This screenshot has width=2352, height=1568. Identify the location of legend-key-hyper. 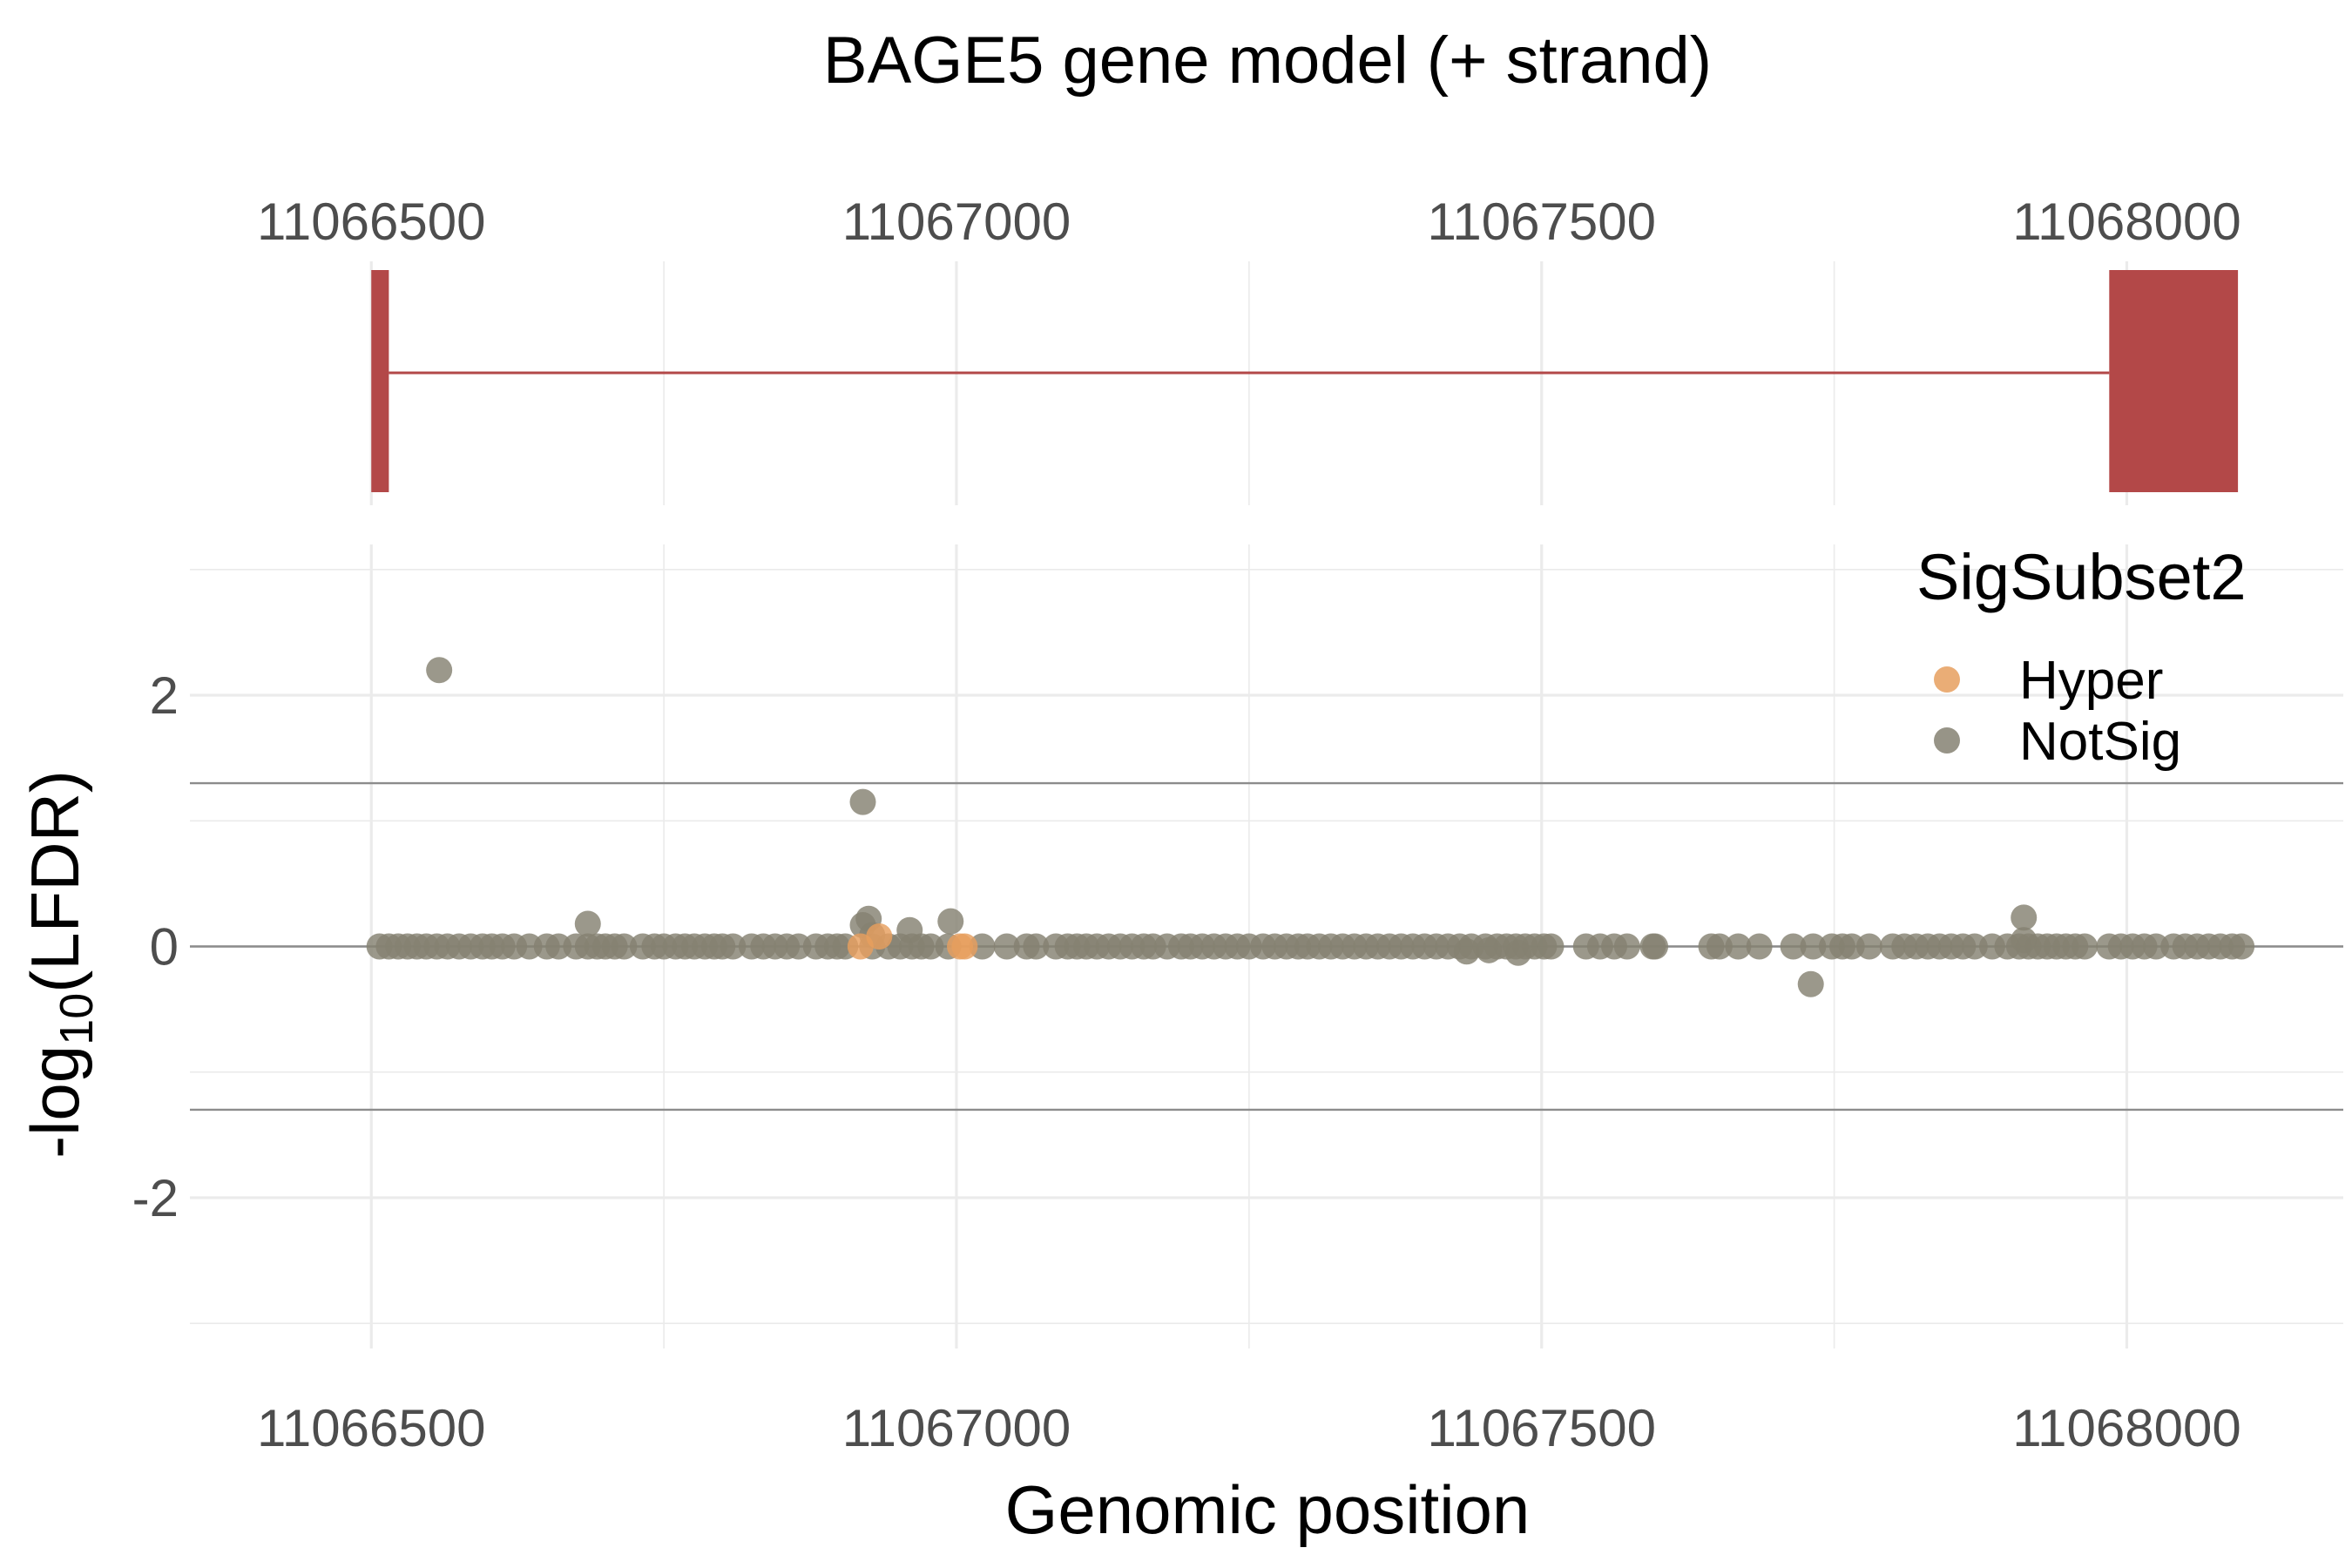
(1947, 679).